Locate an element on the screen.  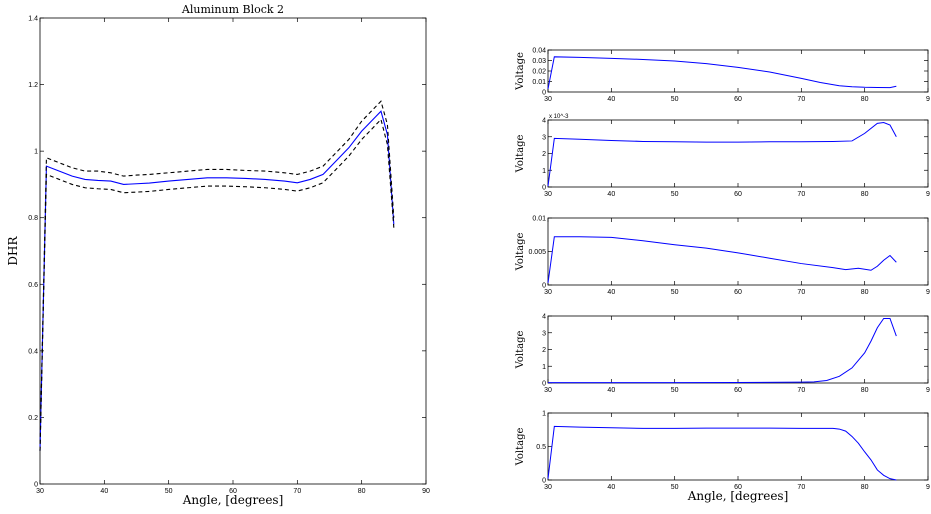
y-axis-label: DHR is located at coordinates (13, 250).